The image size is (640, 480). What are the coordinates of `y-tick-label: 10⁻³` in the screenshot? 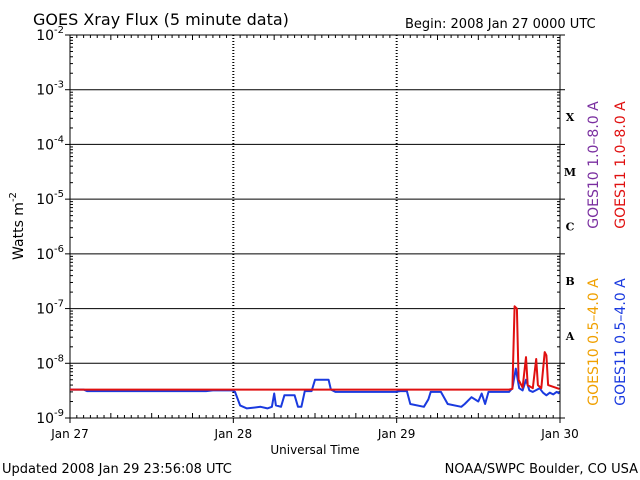 It's located at (50, 89).